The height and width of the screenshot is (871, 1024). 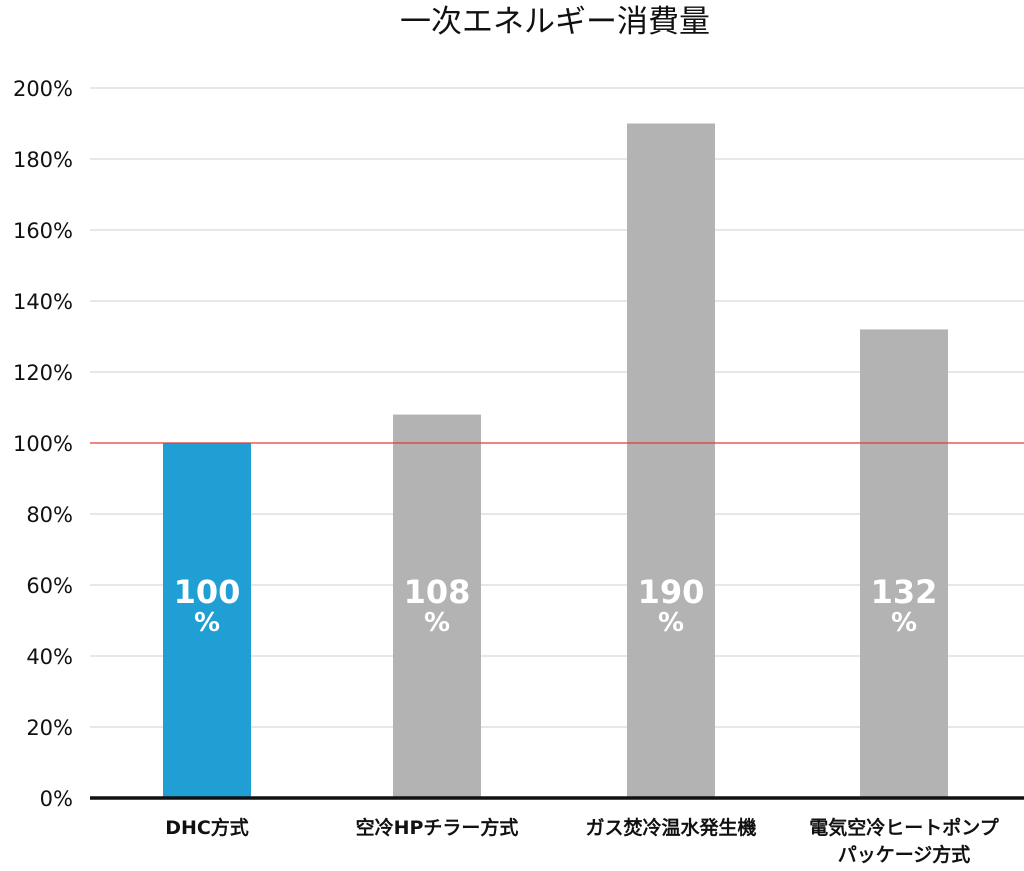 What do you see at coordinates (43, 160) in the screenshot?
I see `y-tick-label: 180%` at bounding box center [43, 160].